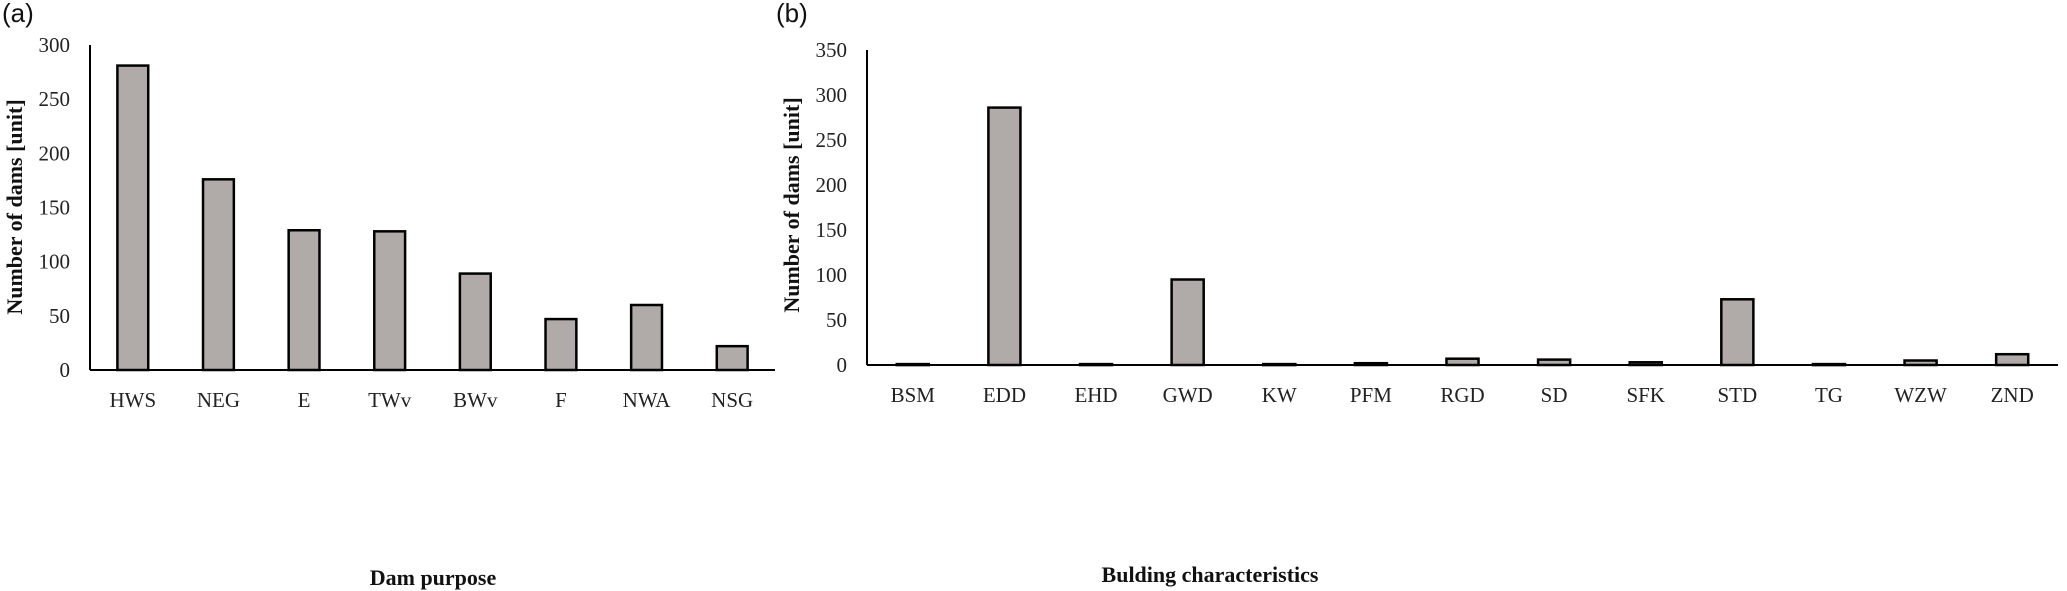 The height and width of the screenshot is (591, 2067). I want to click on panel-b-x-ticks: BSM EDD EHD GWD KW PFM RGD SD SFK STD TG WZW ZND, so click(1462, 395).